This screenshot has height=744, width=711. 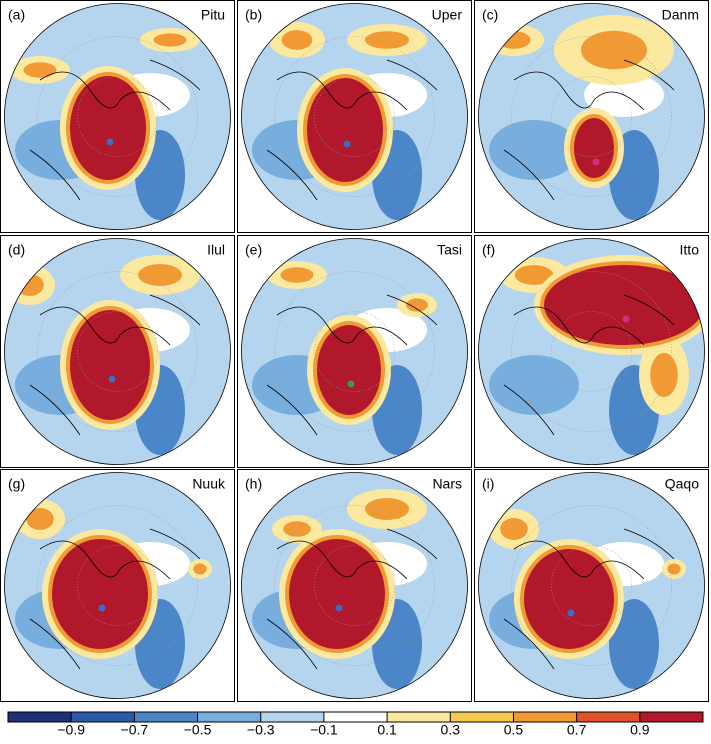 What do you see at coordinates (682, 484) in the screenshot?
I see `station-name: Qaqo` at bounding box center [682, 484].